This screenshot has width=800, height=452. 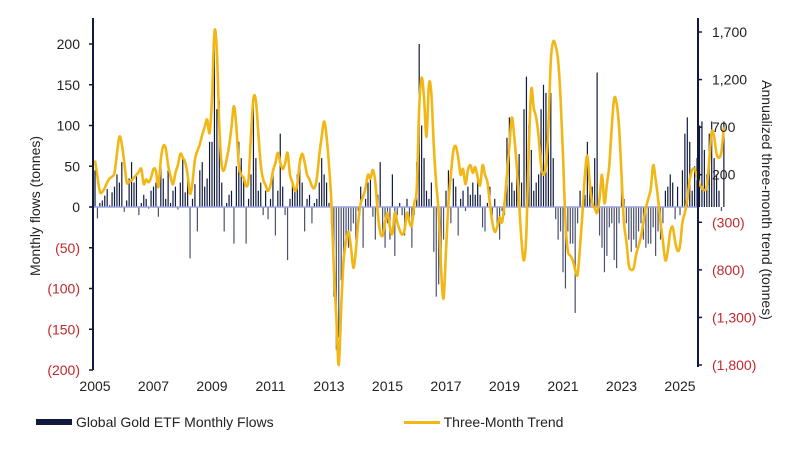 I want to click on left-tick-label: (150), so click(x=63, y=329).